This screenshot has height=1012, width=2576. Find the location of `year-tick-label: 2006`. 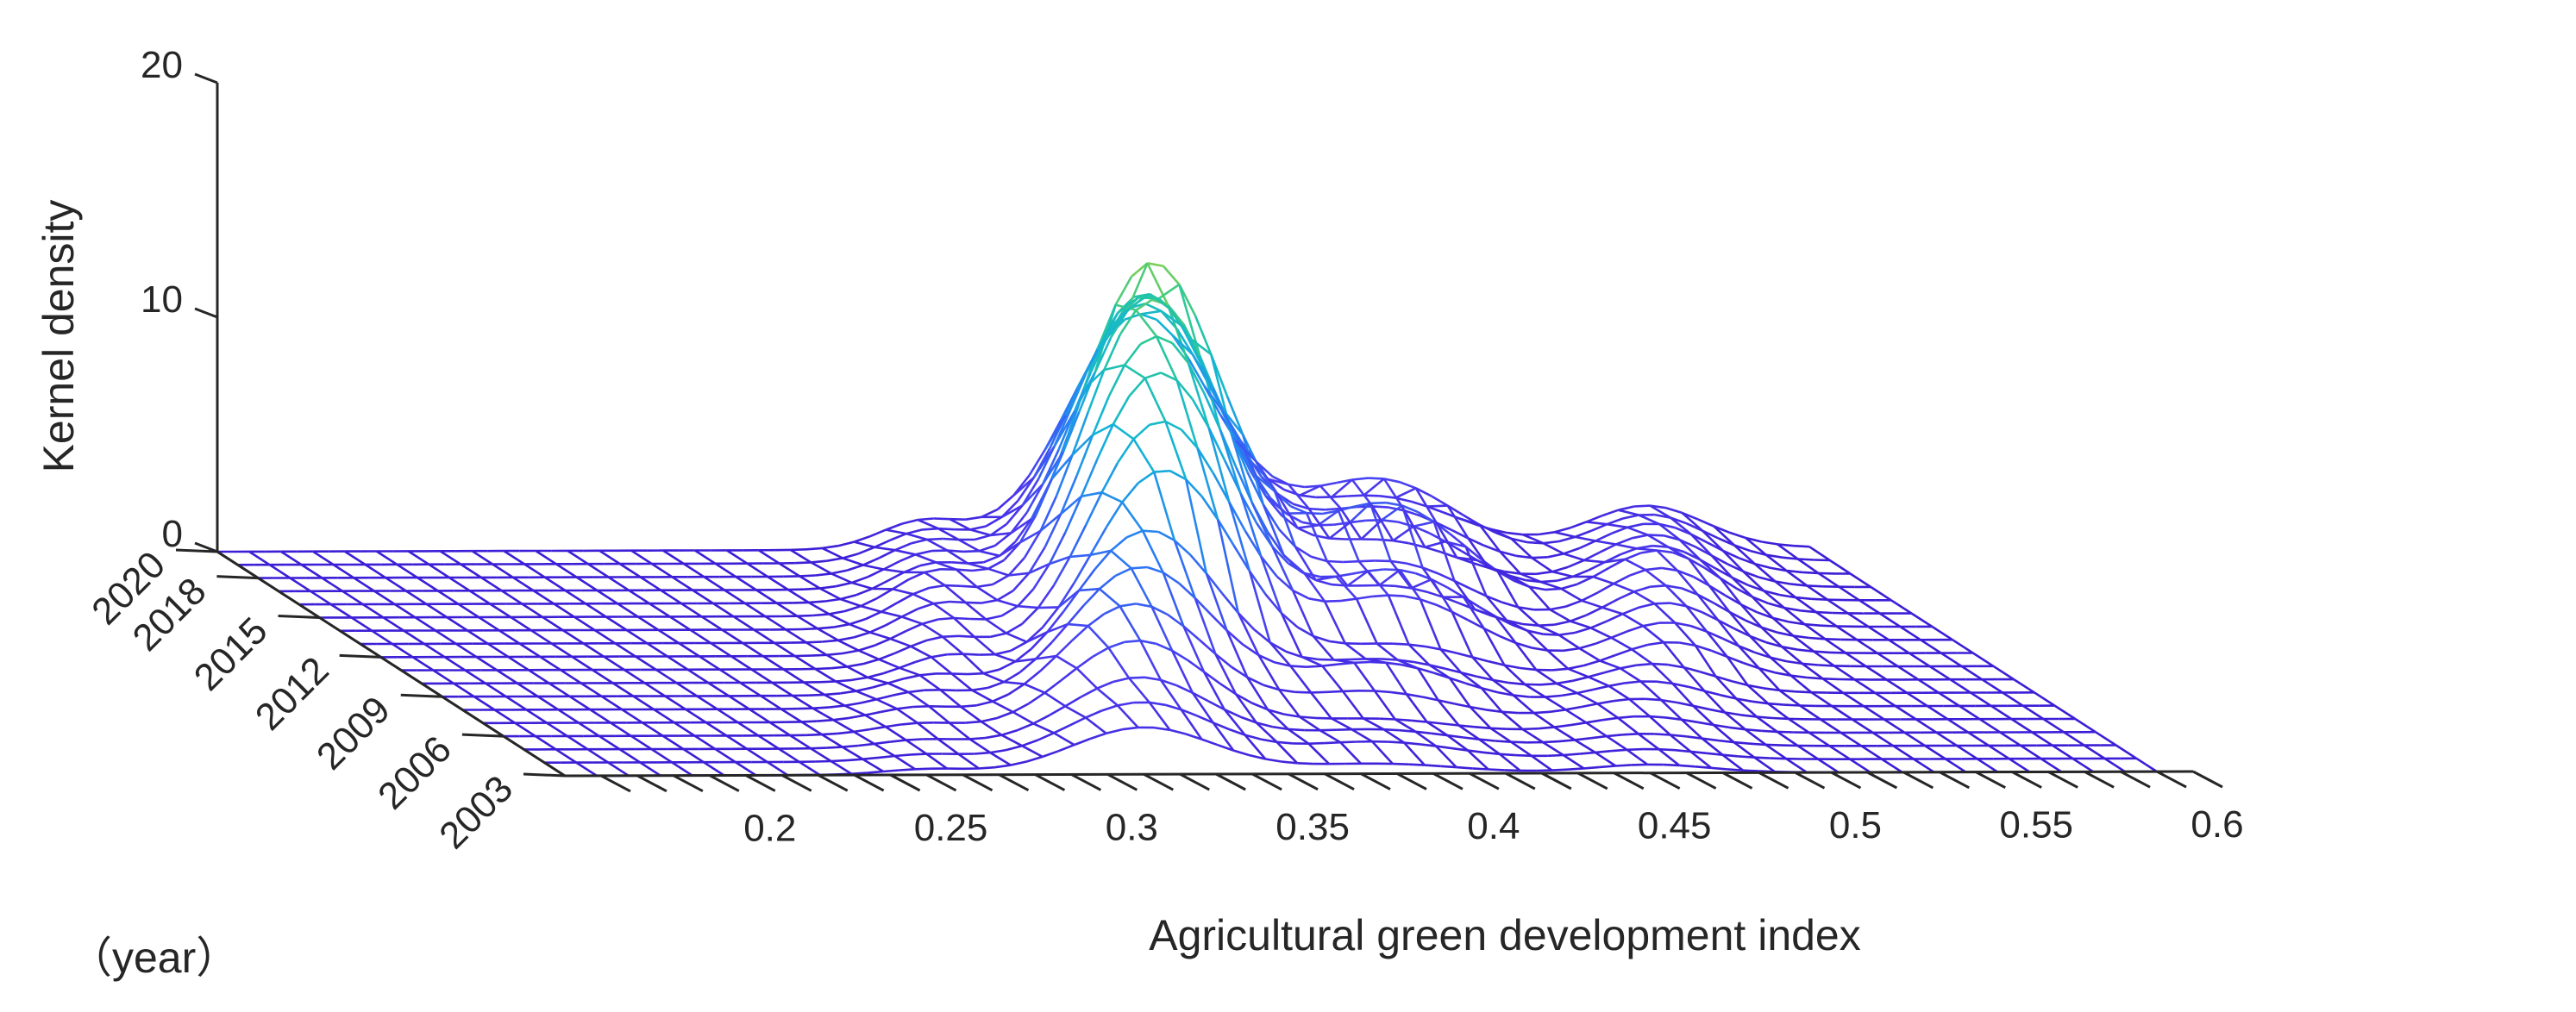

year-tick-label: 2006 is located at coordinates (415, 773).